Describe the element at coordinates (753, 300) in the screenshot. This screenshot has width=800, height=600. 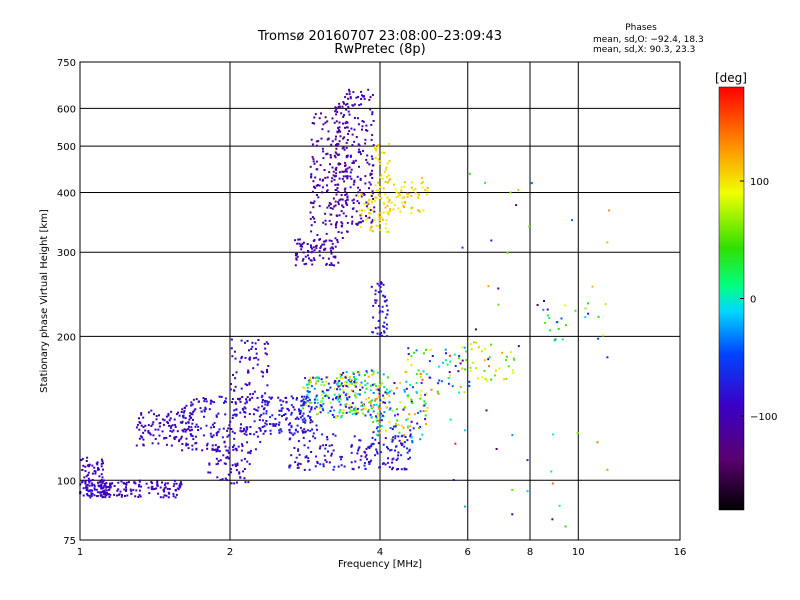
I see `colorbar-tick-label: 0` at that location.